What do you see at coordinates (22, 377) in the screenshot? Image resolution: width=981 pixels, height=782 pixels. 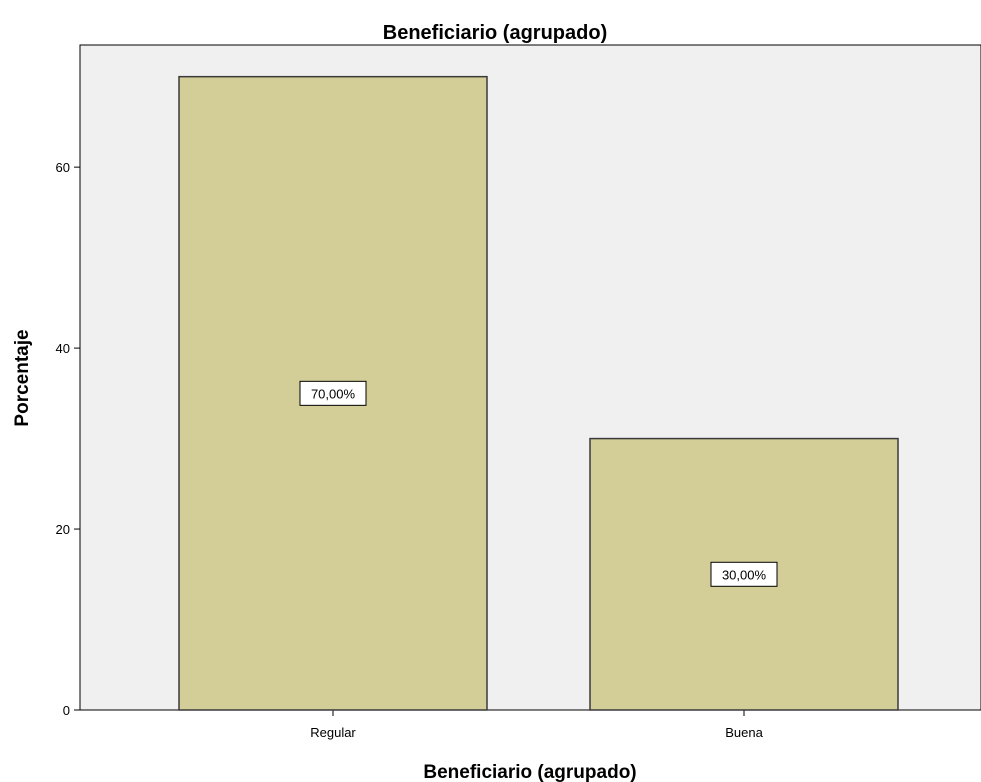 I see `y-axis-title: Porcentaje` at bounding box center [22, 377].